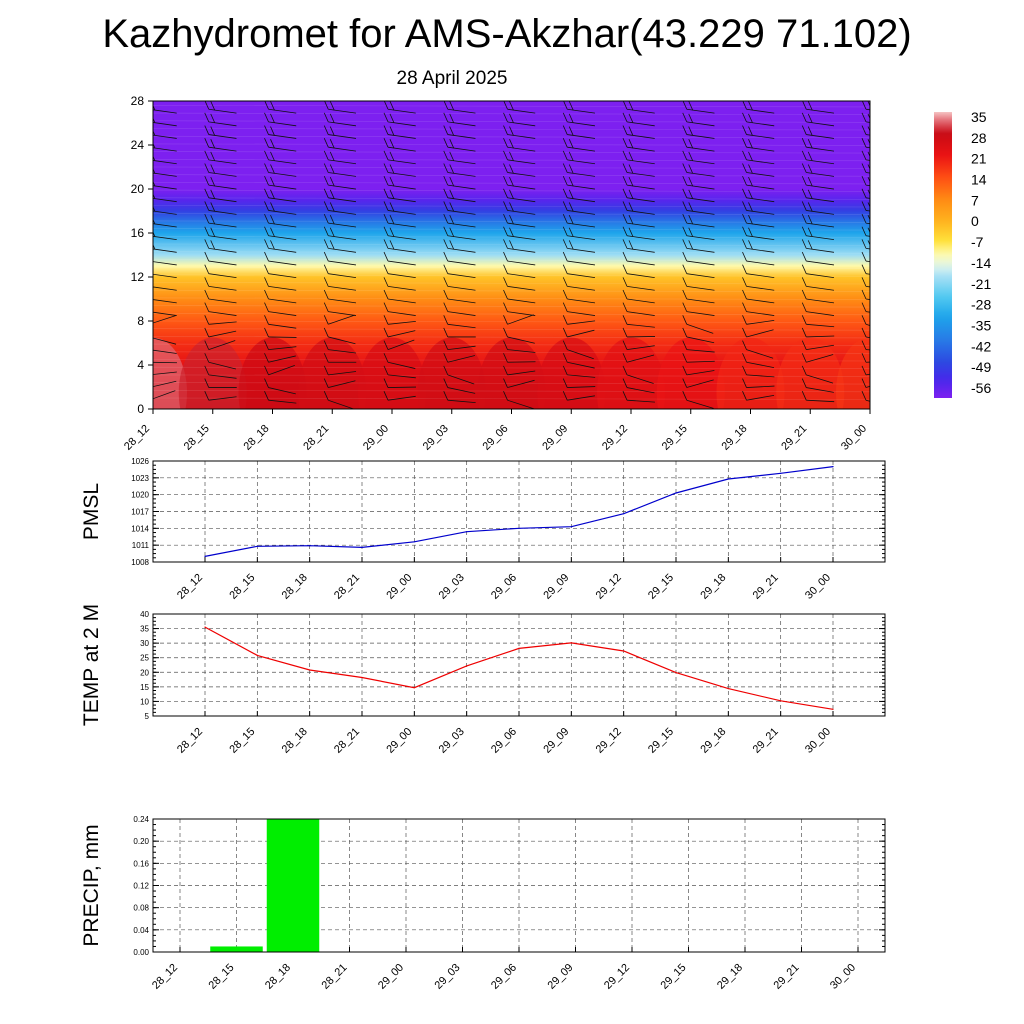  Describe the element at coordinates (609, 587) in the screenshot. I see `x-tick-label: 29_12` at that location.